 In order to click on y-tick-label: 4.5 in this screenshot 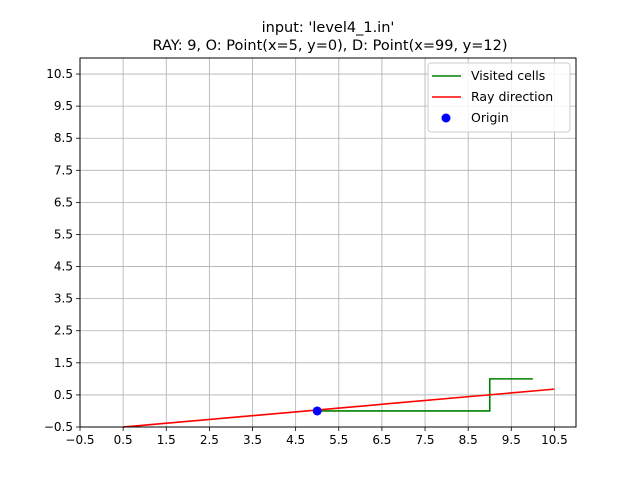, I will do `click(63, 267)`.